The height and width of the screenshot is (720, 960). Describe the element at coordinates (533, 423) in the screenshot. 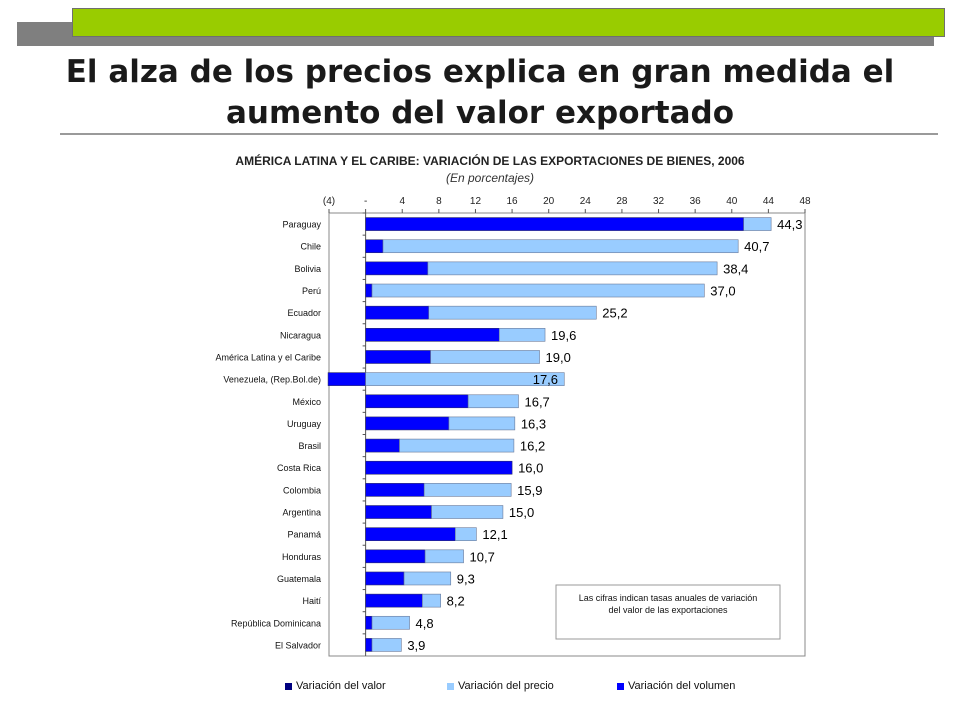

I see `data-label-valor: 16,3` at that location.